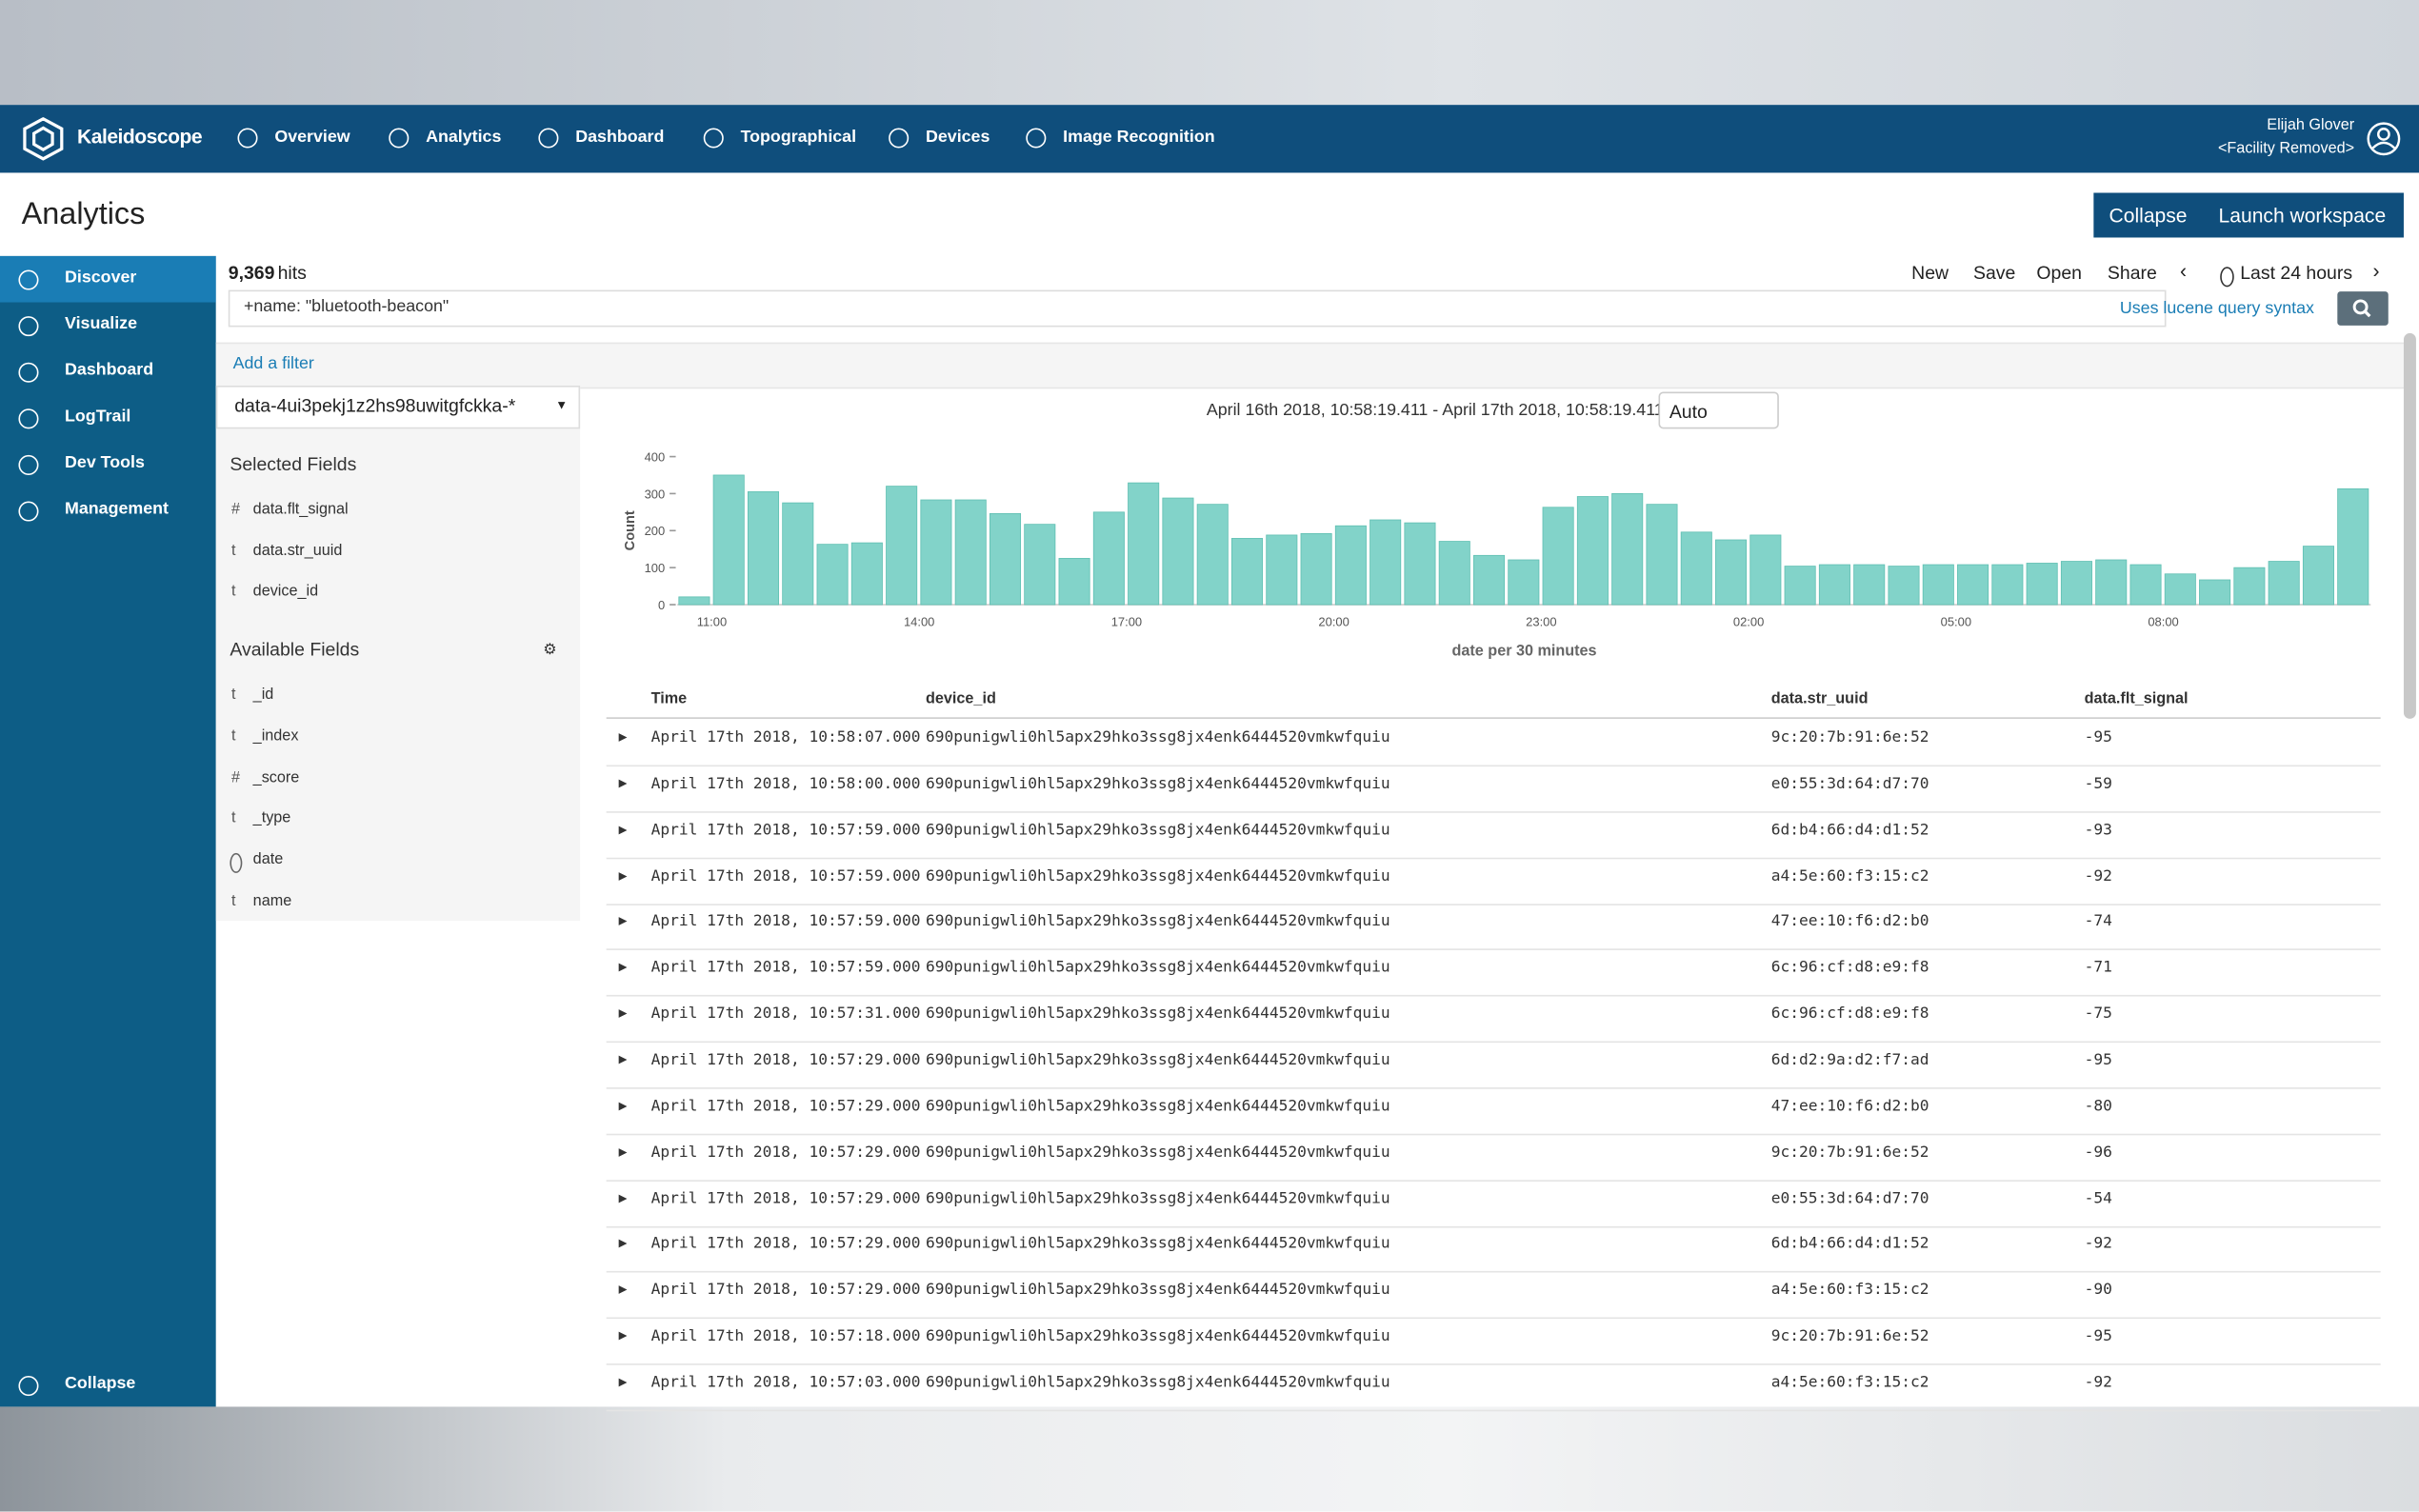  I want to click on field-name: data.str_uuid, so click(298, 551).